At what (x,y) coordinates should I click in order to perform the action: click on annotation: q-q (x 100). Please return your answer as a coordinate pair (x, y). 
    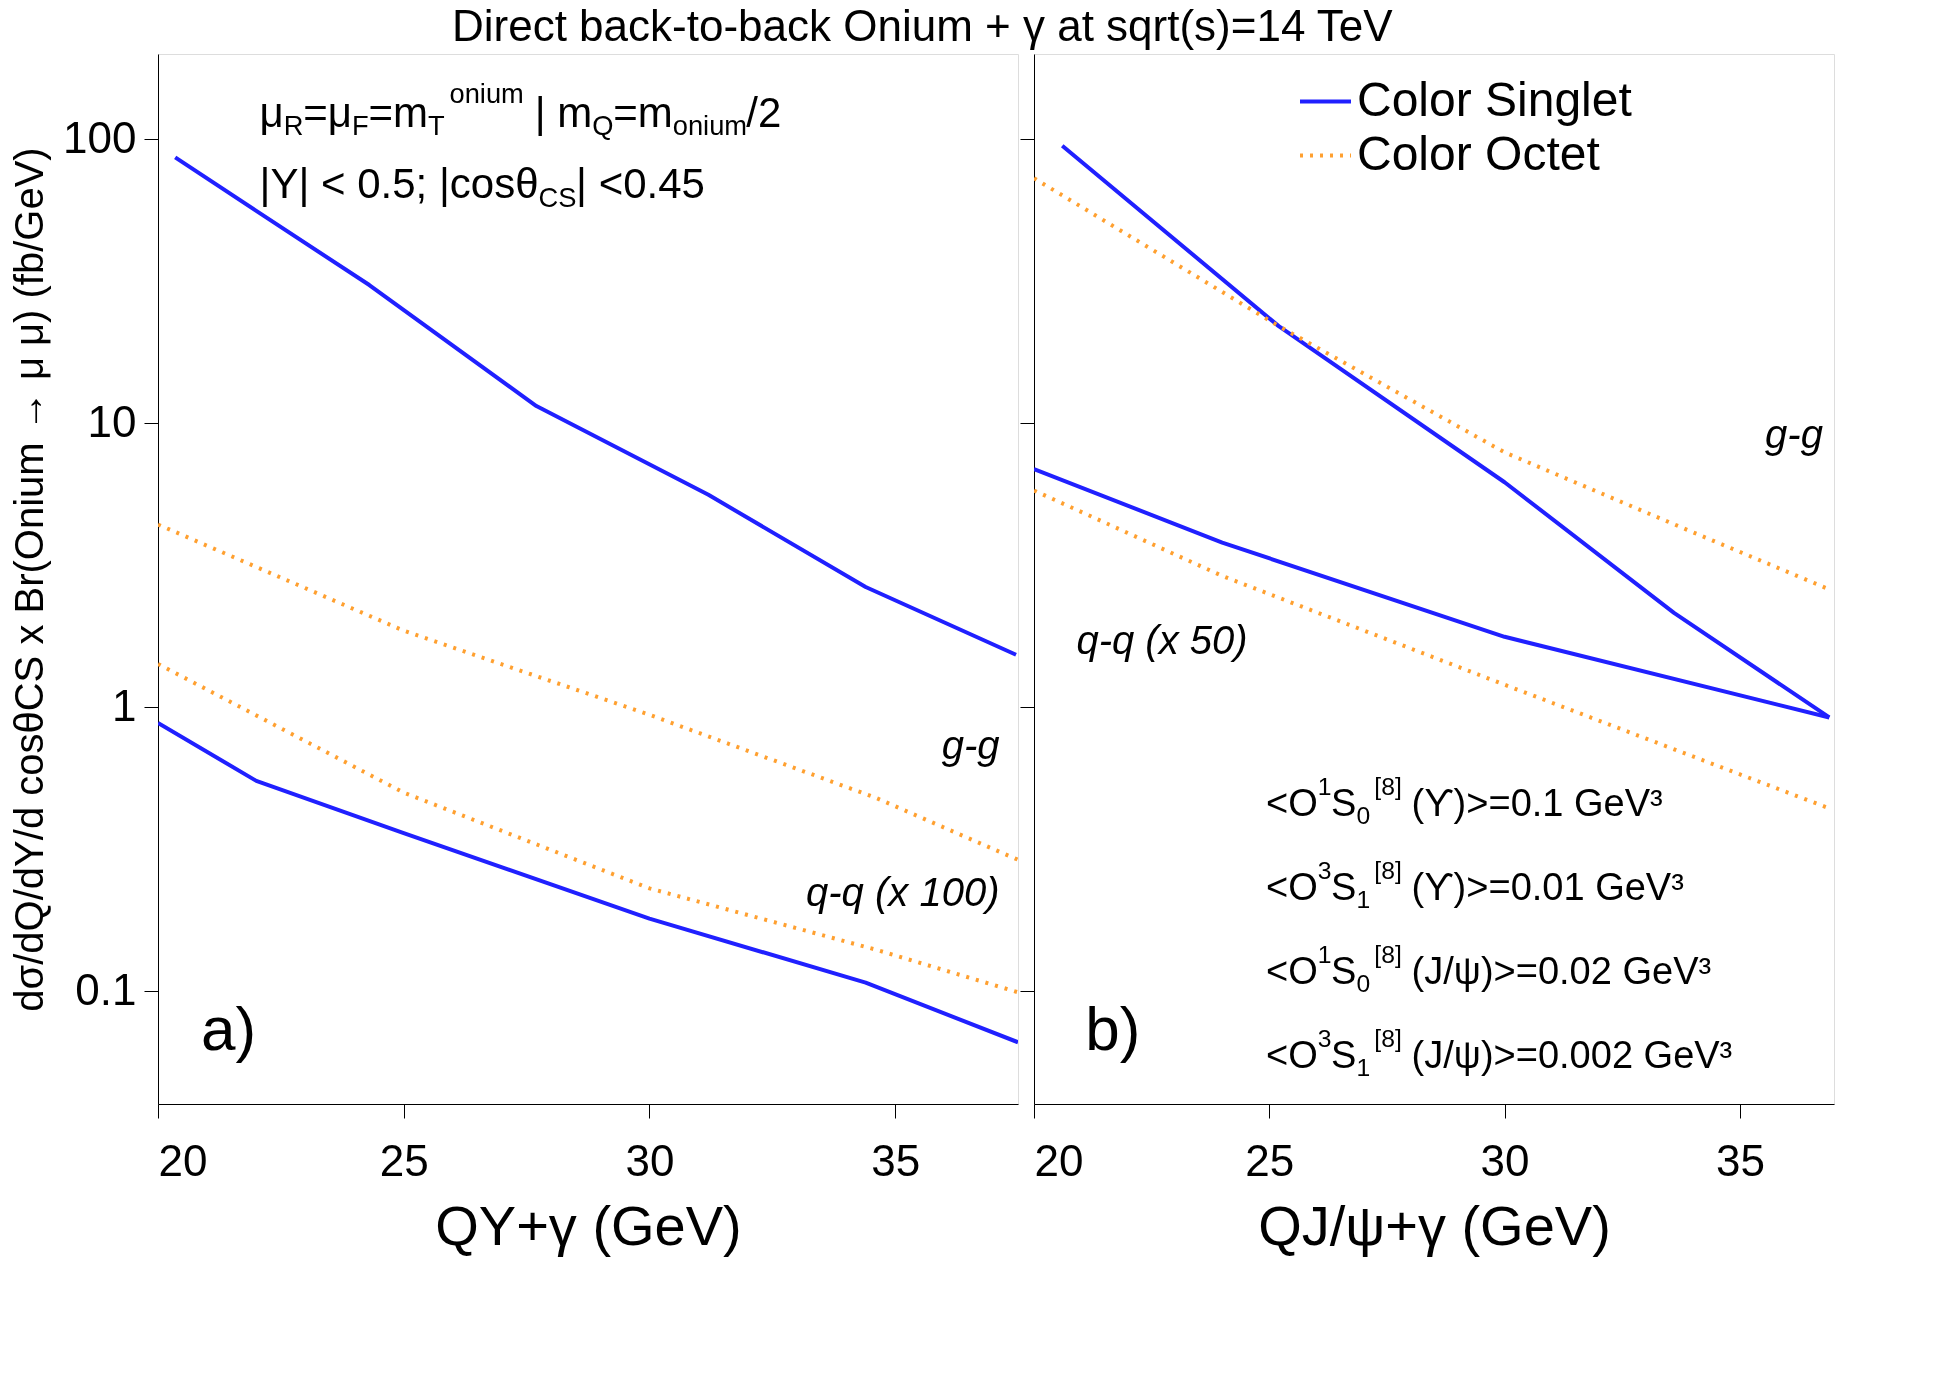
    Looking at the image, I should click on (903, 892).